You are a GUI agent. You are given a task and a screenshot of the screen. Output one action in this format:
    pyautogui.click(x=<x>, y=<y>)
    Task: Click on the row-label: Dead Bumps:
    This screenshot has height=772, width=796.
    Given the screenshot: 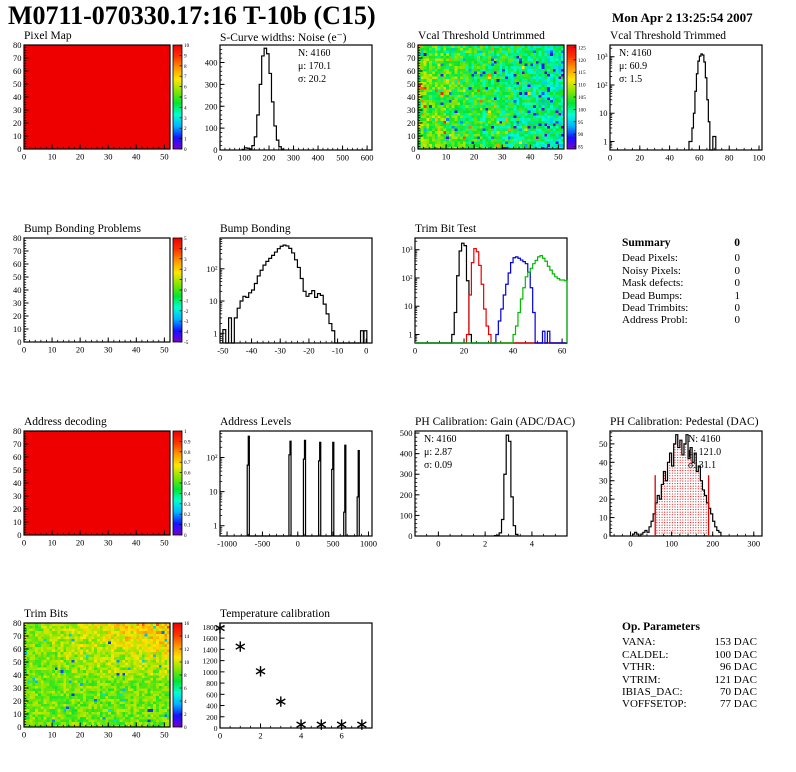 What is the action you would take?
    pyautogui.click(x=652, y=295)
    